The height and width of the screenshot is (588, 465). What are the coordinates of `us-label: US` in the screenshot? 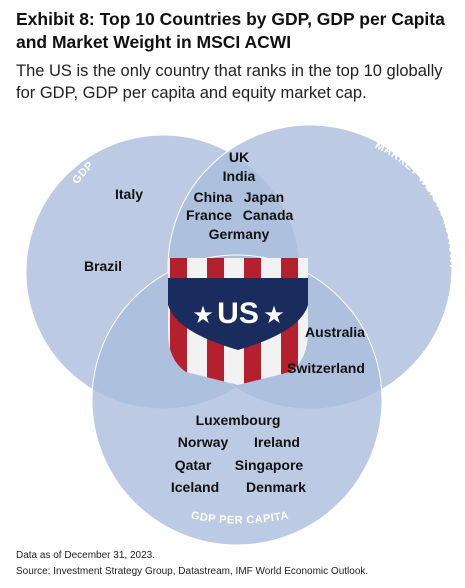 It's located at (238, 313).